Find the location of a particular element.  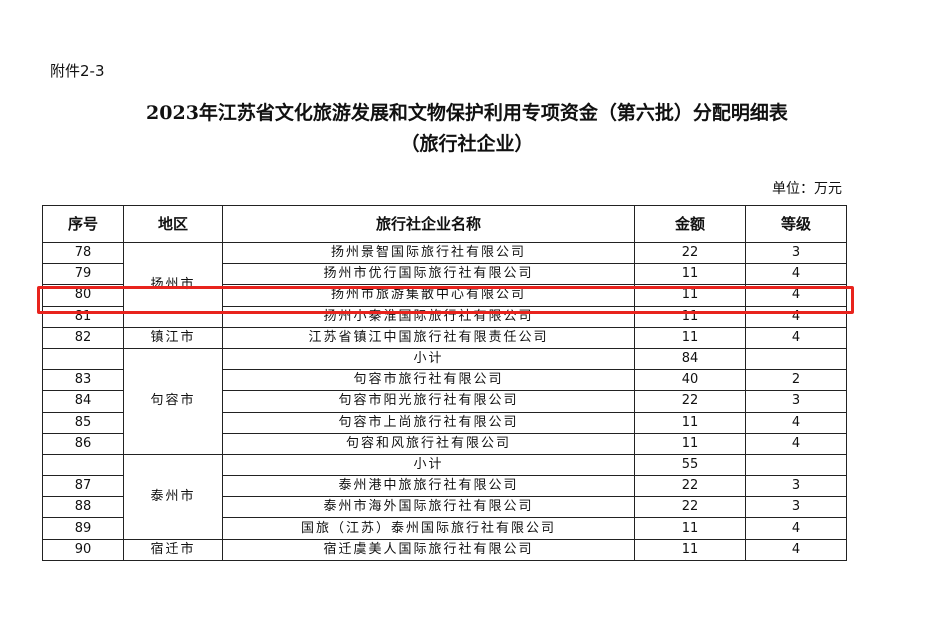

document-subtitle: （旅行社企业） is located at coordinates (467, 144).